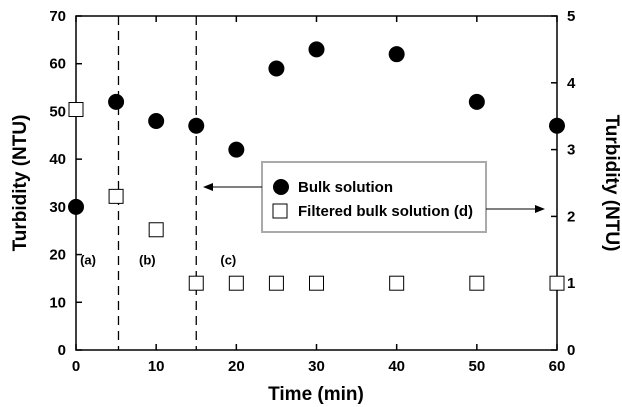 This screenshot has height=407, width=622. What do you see at coordinates (57, 16) in the screenshot?
I see `y-left-tick-label: 70` at bounding box center [57, 16].